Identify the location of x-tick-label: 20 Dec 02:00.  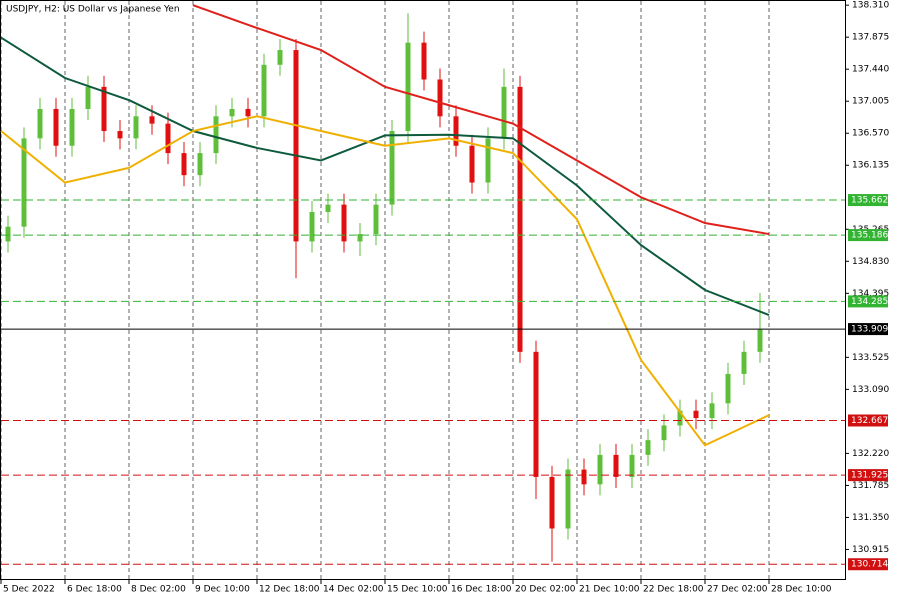
(545, 590).